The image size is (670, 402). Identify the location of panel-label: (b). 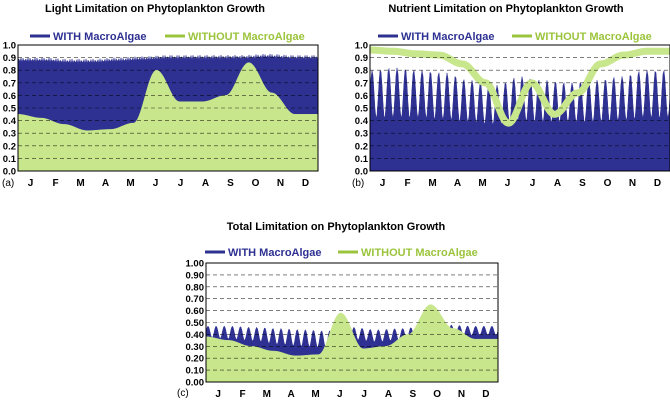
(358, 183).